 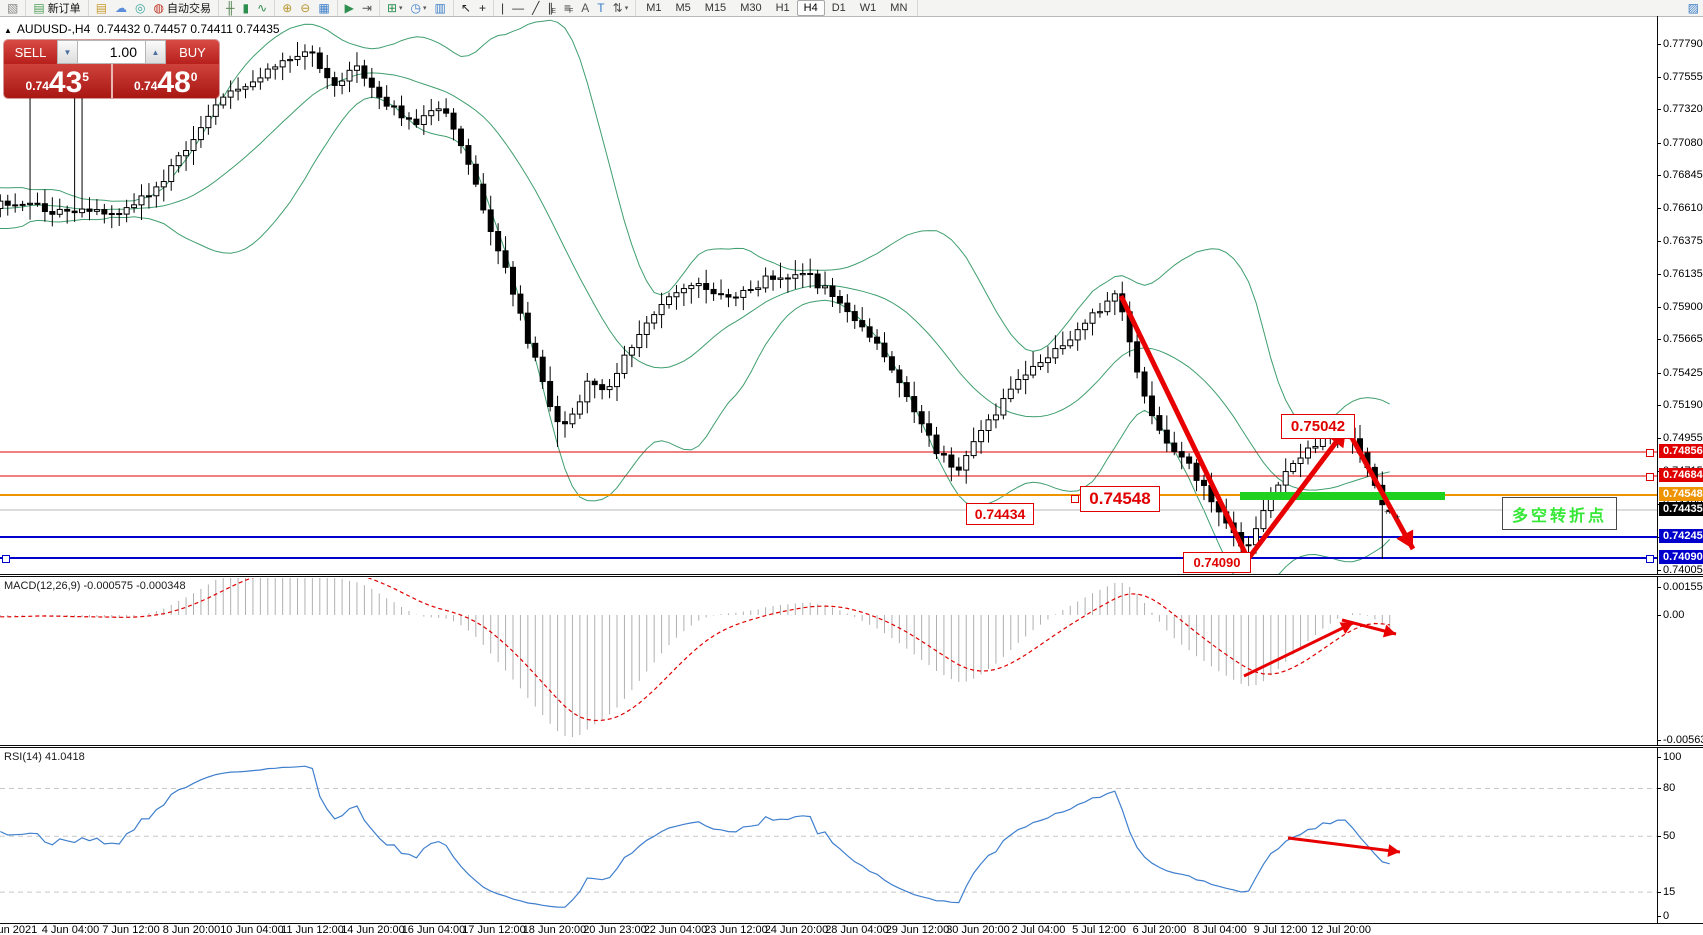 I want to click on annotation-handle, so click(x=1075, y=499).